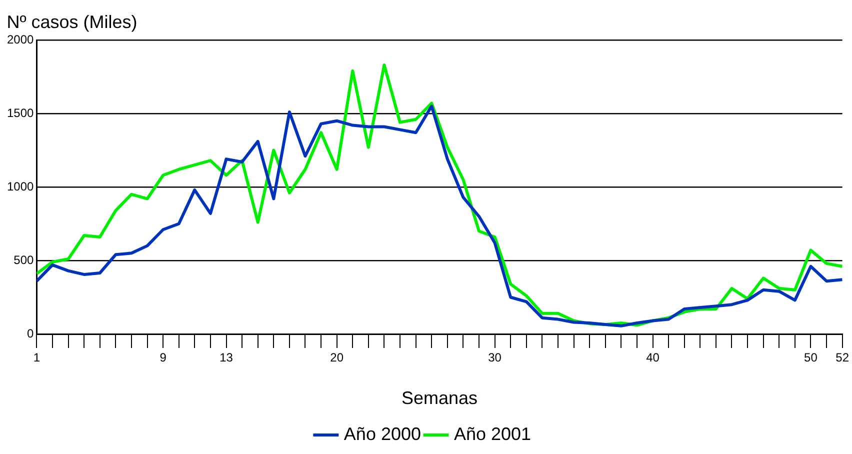 The width and height of the screenshot is (852, 454). What do you see at coordinates (811, 357) in the screenshot?
I see `x-tick-label: 50` at bounding box center [811, 357].